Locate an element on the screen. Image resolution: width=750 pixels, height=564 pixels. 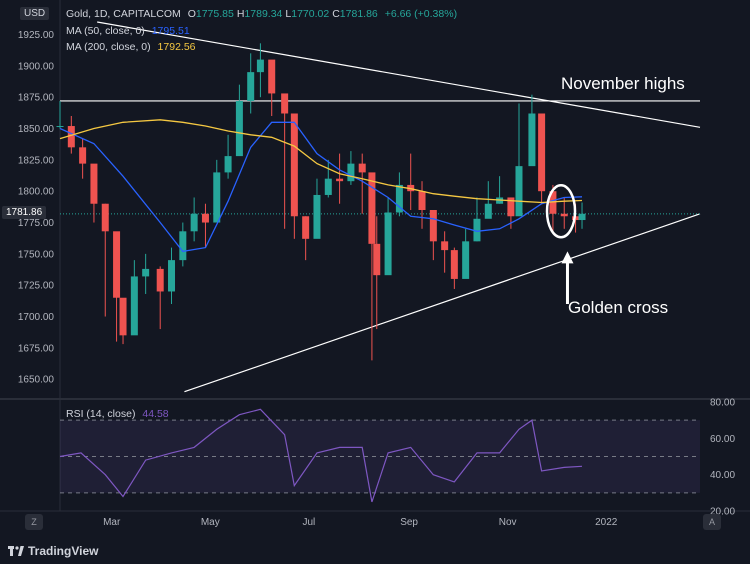
golden-cross-arrow-head is located at coordinates (567, 257).